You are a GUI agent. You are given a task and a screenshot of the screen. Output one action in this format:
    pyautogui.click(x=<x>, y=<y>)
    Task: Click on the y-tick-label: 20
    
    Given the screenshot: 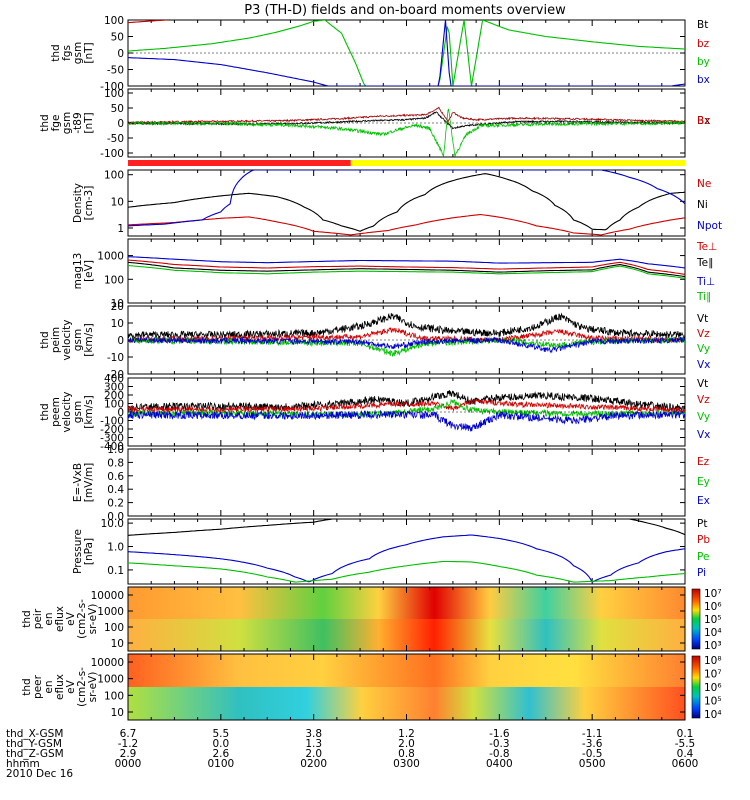 What is the action you would take?
    pyautogui.click(x=117, y=307)
    